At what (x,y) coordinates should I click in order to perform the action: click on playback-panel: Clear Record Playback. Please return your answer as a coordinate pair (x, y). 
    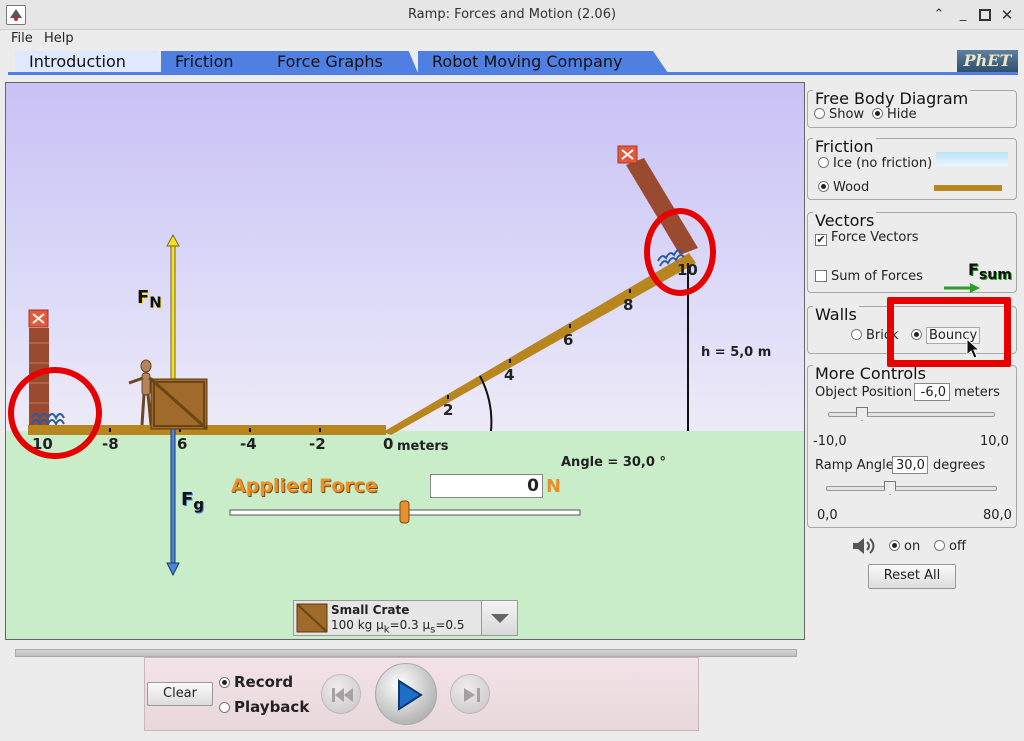
    Looking at the image, I should click on (421, 694).